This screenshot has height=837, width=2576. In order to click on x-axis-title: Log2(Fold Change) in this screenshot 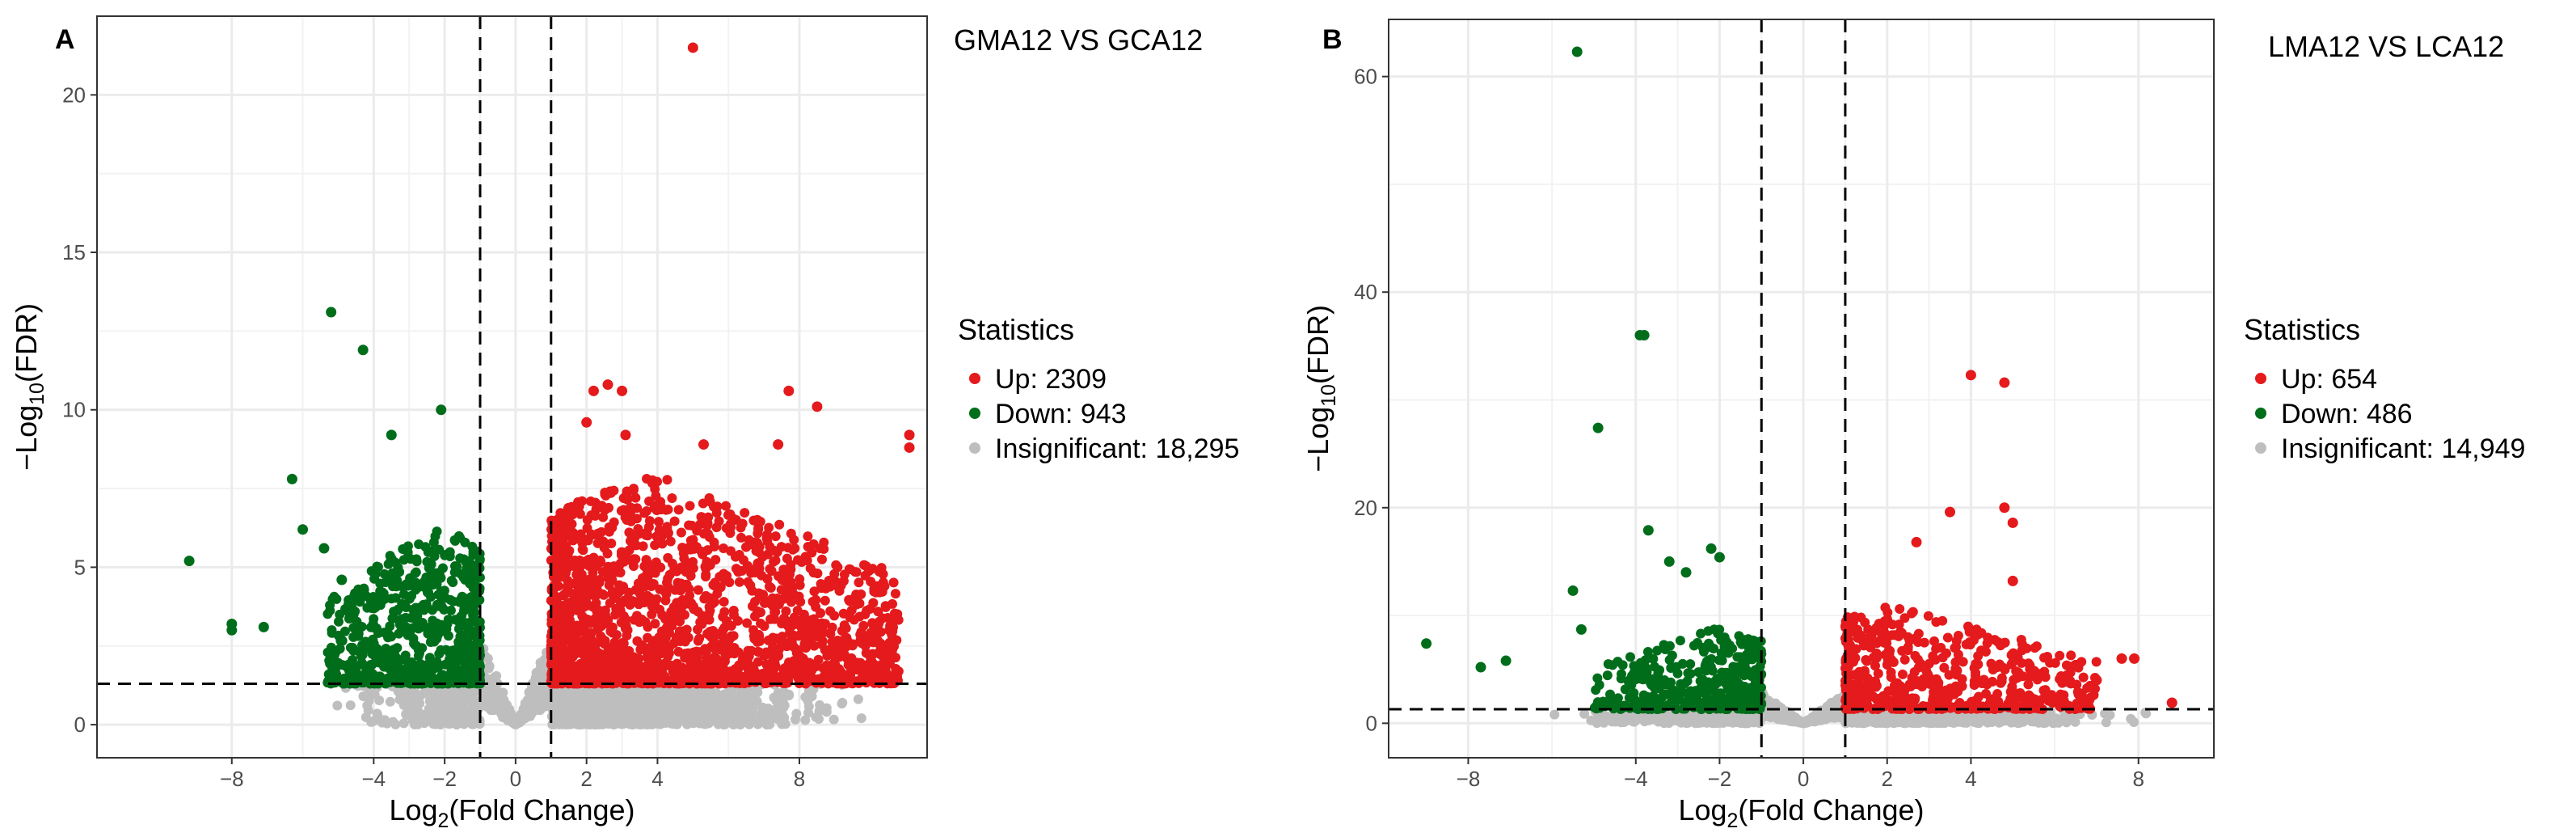, I will do `click(512, 812)`.